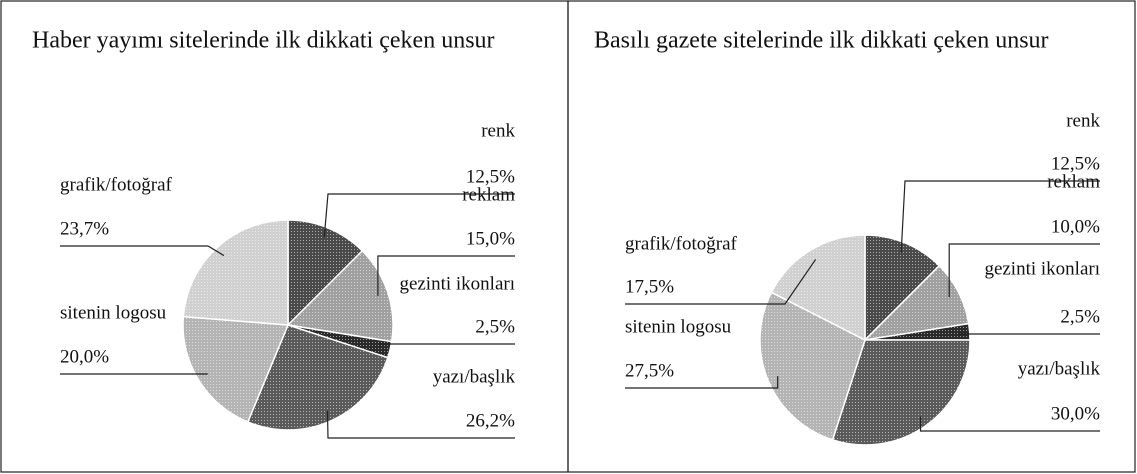  I want to click on value-label: 23,7%, so click(84, 228).